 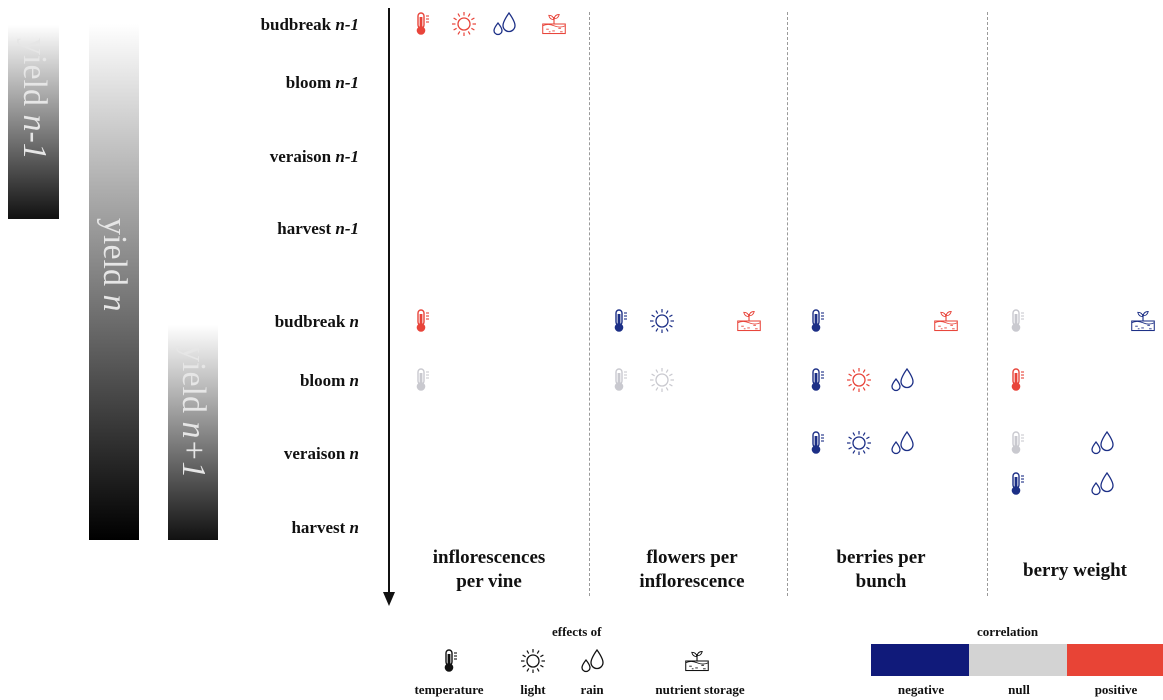 I want to click on column-title-line: berries per, so click(x=881, y=557).